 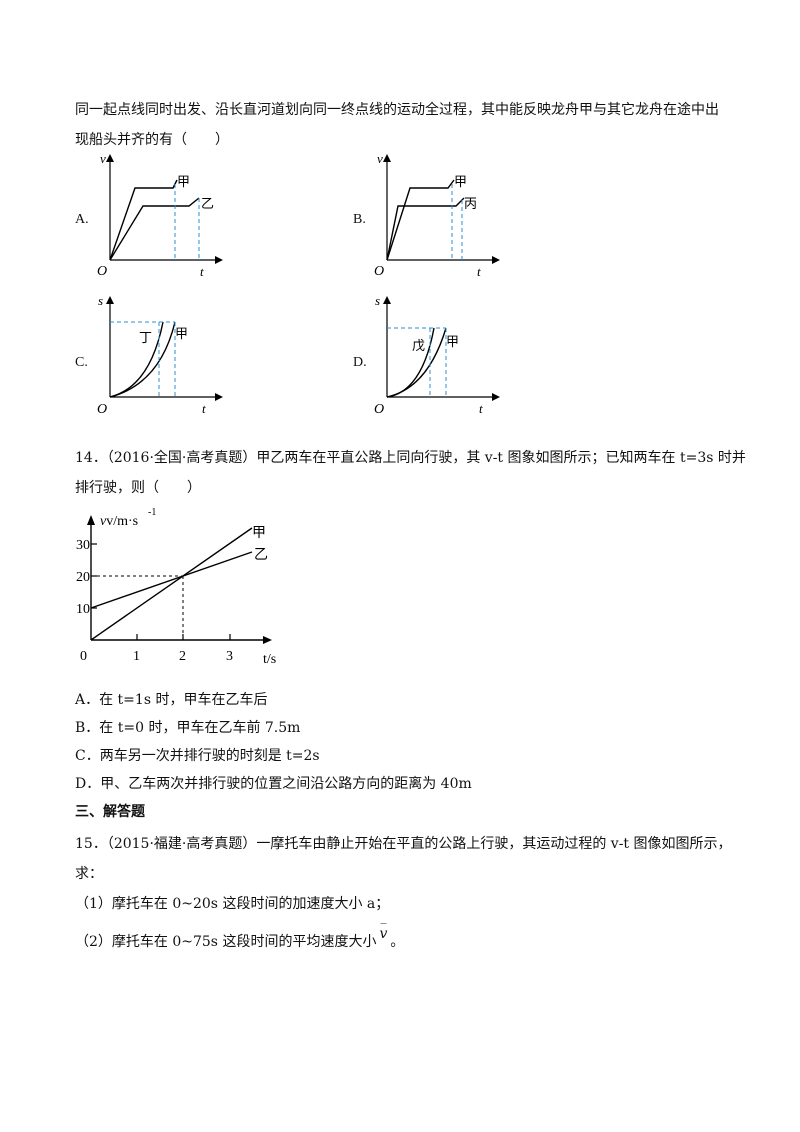 What do you see at coordinates (145, 337) in the screenshot?
I see `series-label: 丁` at bounding box center [145, 337].